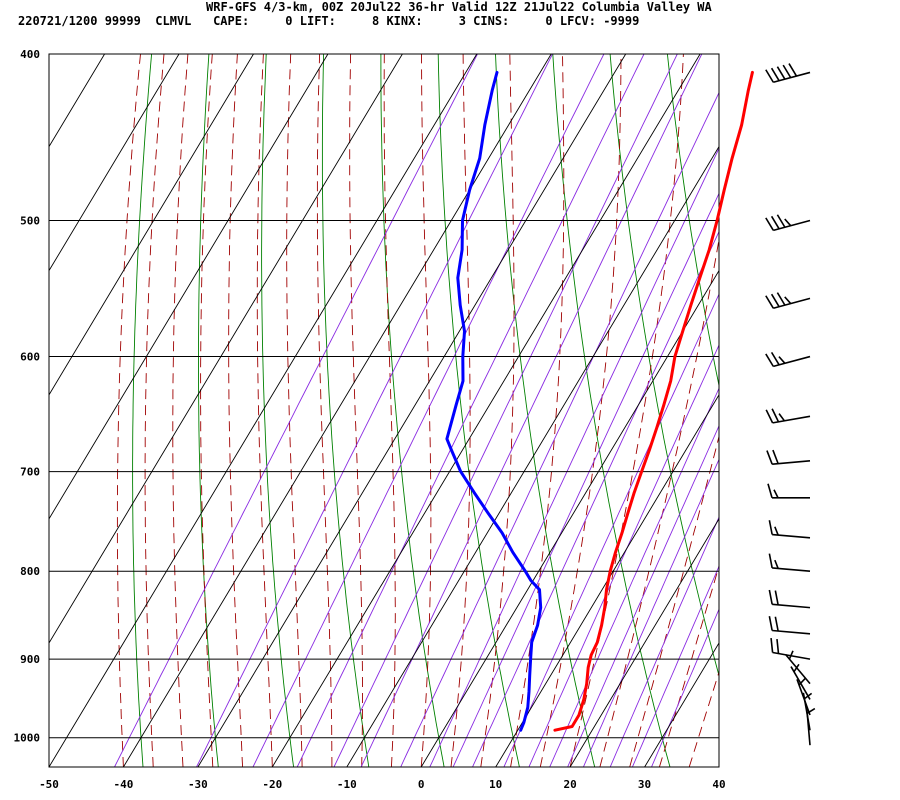 This screenshot has width=900, height=800. What do you see at coordinates (421, 784) in the screenshot?
I see `x-tick-label: 0` at bounding box center [421, 784].